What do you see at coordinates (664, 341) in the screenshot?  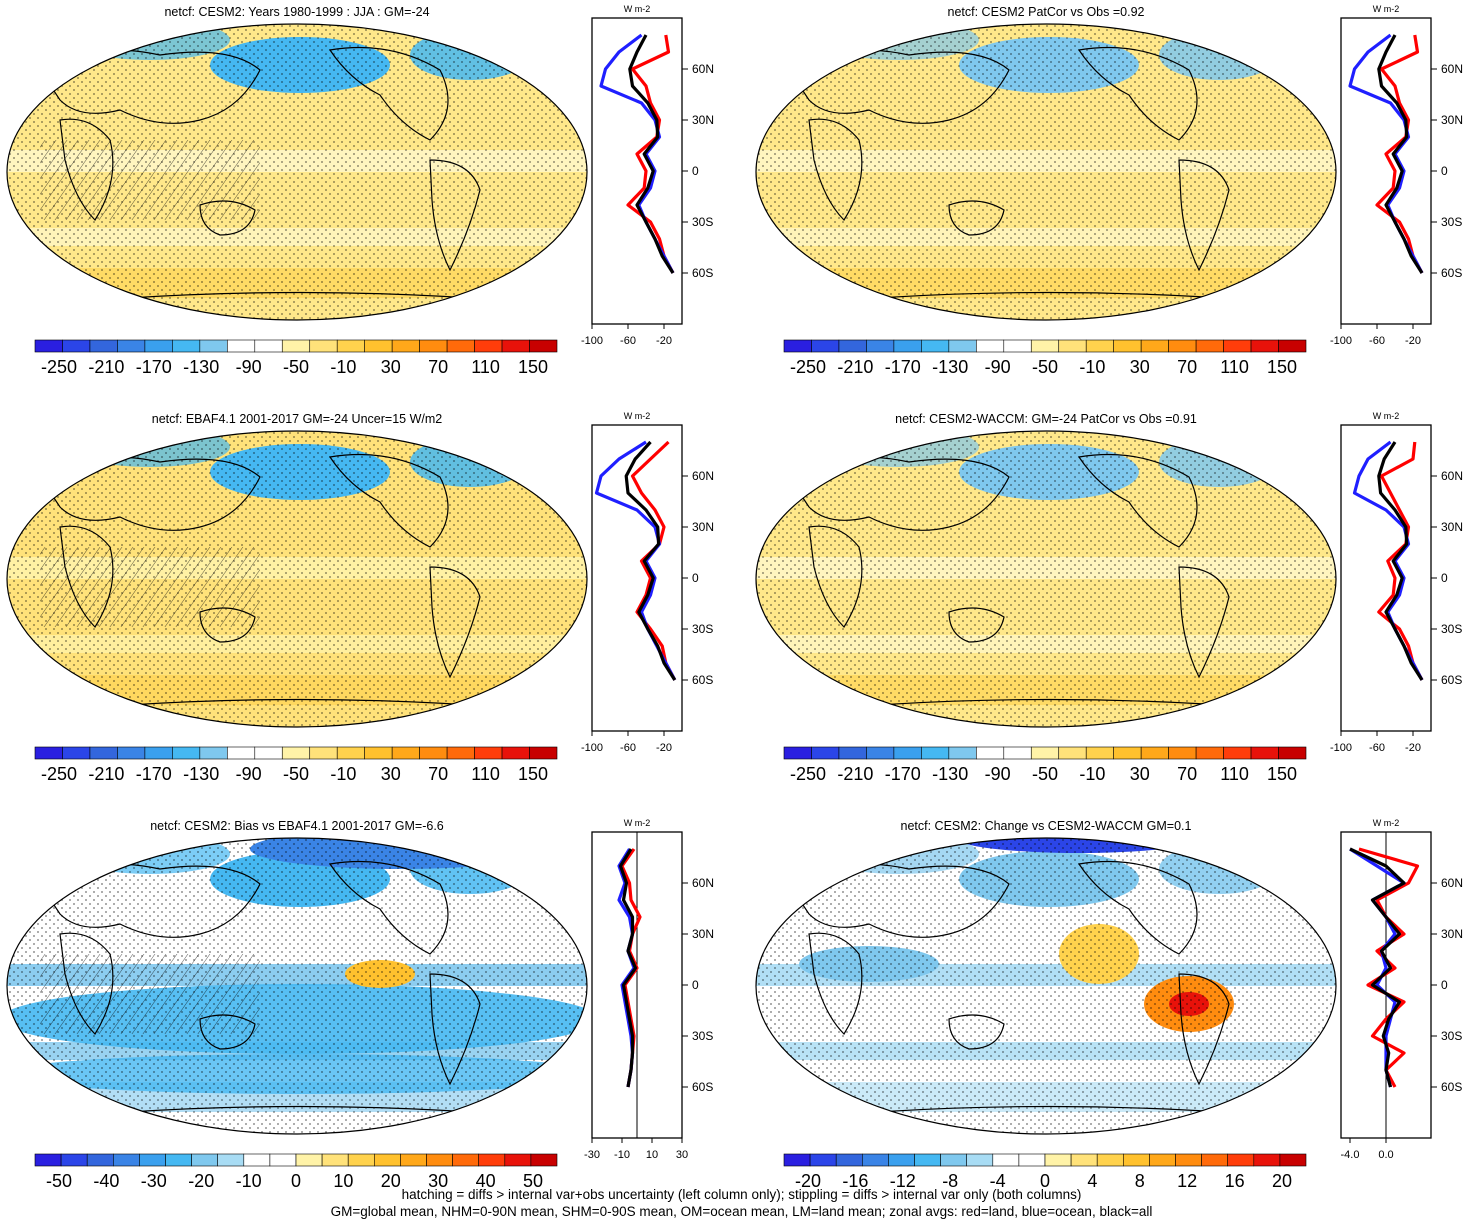 I see `x-tick-label: -20` at bounding box center [664, 341].